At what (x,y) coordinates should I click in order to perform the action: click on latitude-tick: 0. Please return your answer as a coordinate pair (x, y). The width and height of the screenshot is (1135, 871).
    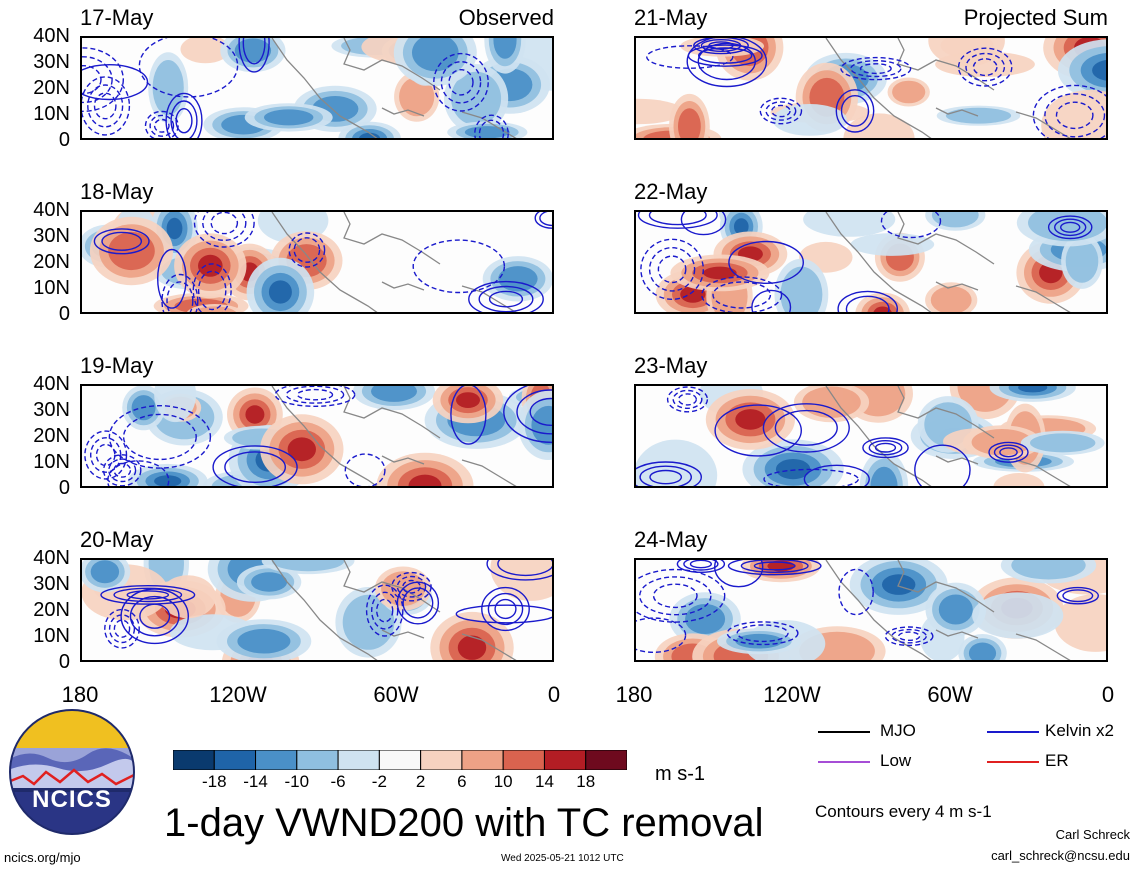
    Looking at the image, I should click on (64, 314).